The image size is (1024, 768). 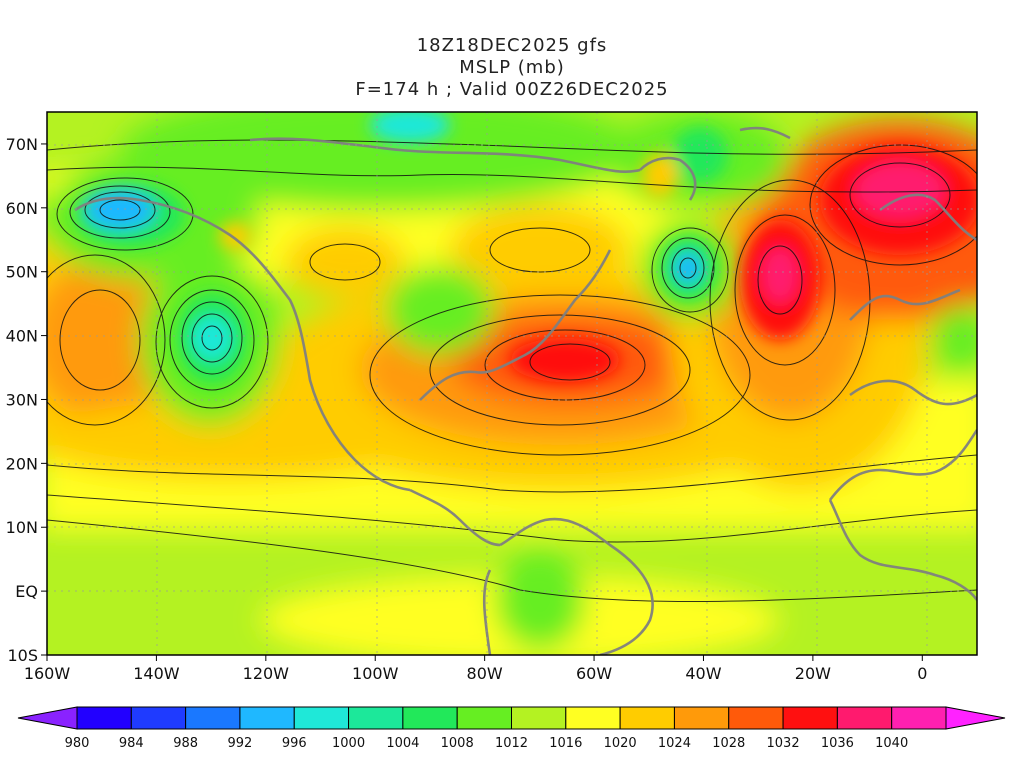 I want to click on latitude-axis: 70N 60N 50N 40N 30N 20N 10N EQ 10S, so click(x=26, y=400).